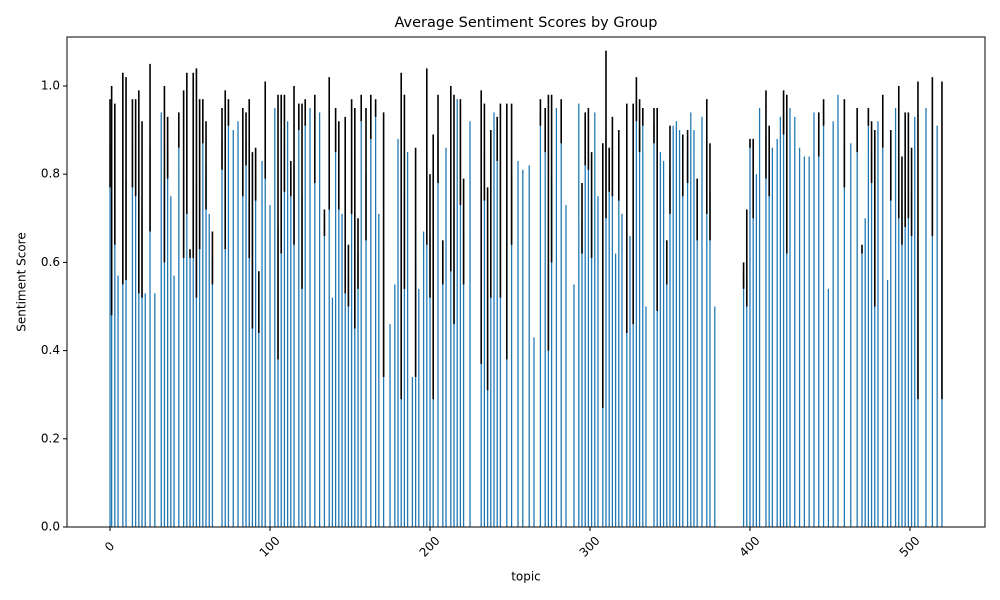 The height and width of the screenshot is (600, 1000). I want to click on y-tick-label: 0.6, so click(50, 262).